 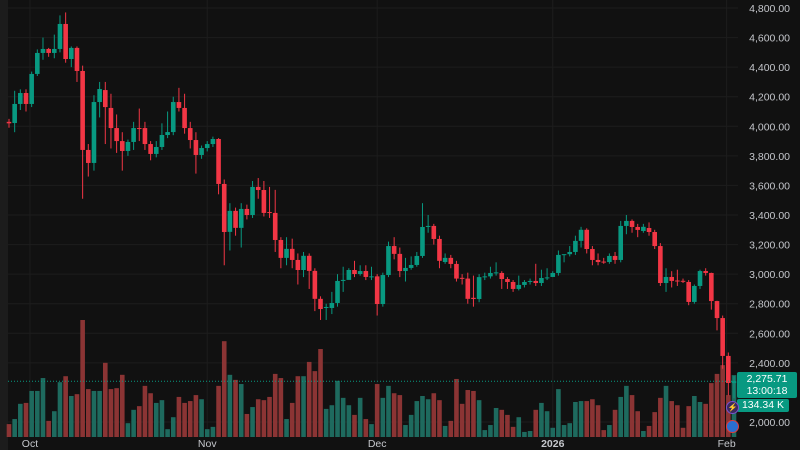 What do you see at coordinates (732, 426) in the screenshot?
I see `flag-event-icon` at bounding box center [732, 426].